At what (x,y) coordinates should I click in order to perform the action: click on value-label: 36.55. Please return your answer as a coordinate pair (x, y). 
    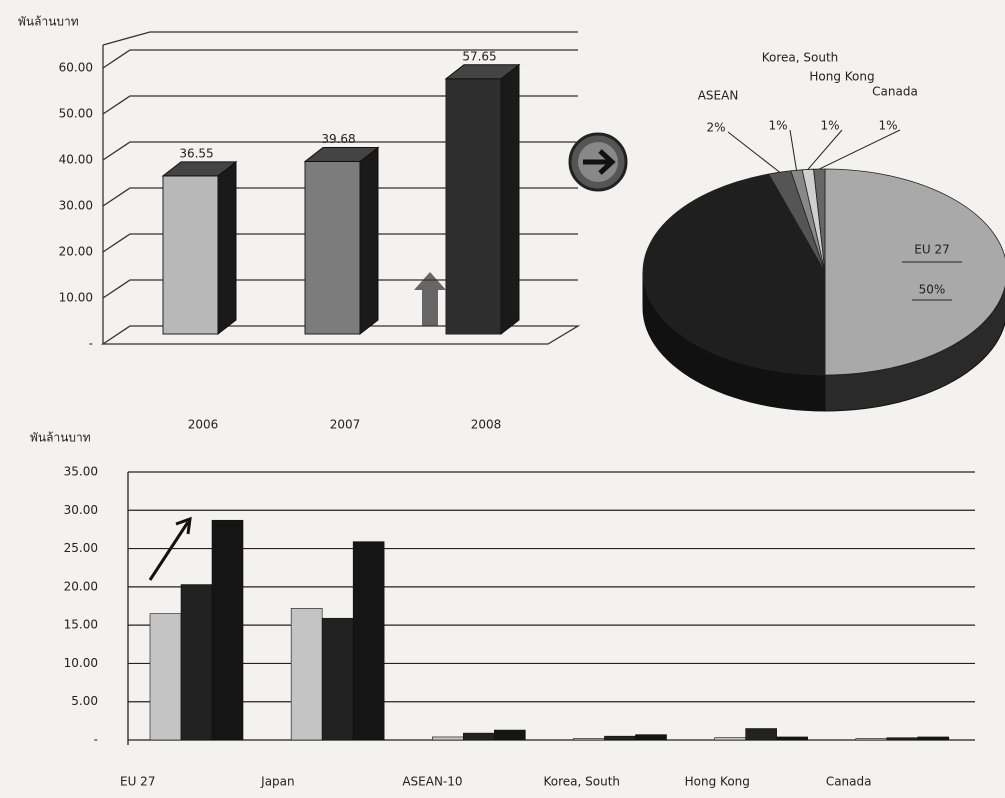
    Looking at the image, I should click on (196, 153).